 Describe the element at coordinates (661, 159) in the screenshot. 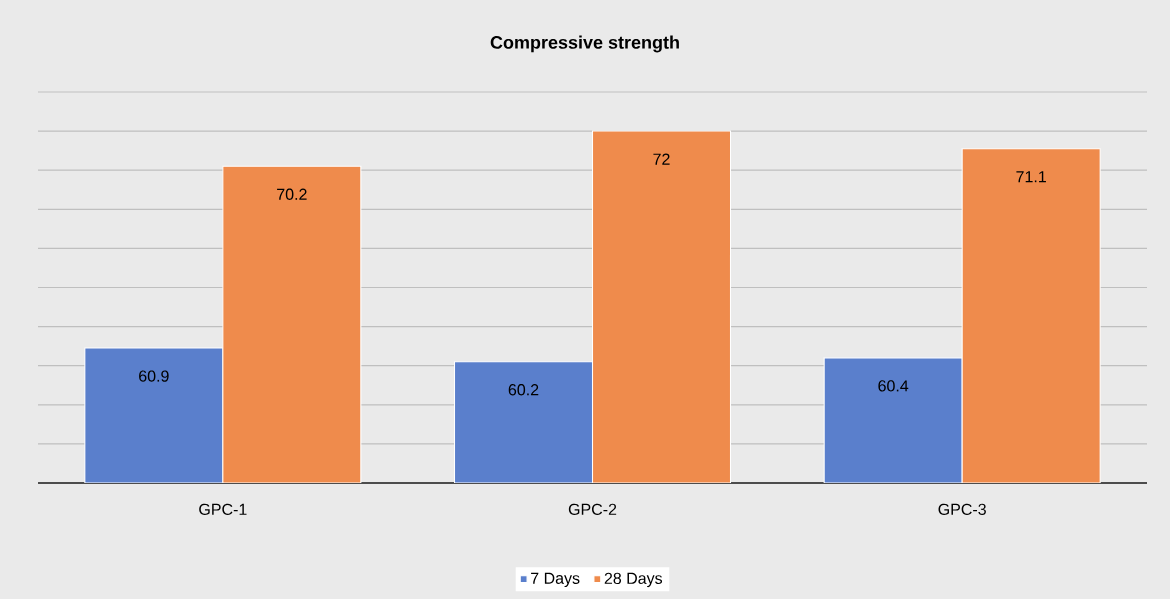

I see `data-label: 72` at that location.